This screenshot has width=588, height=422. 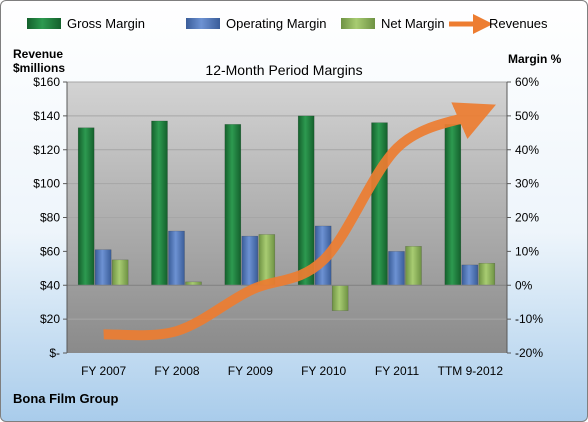 I want to click on left-axis-title-line1: Revenue, so click(x=38, y=54).